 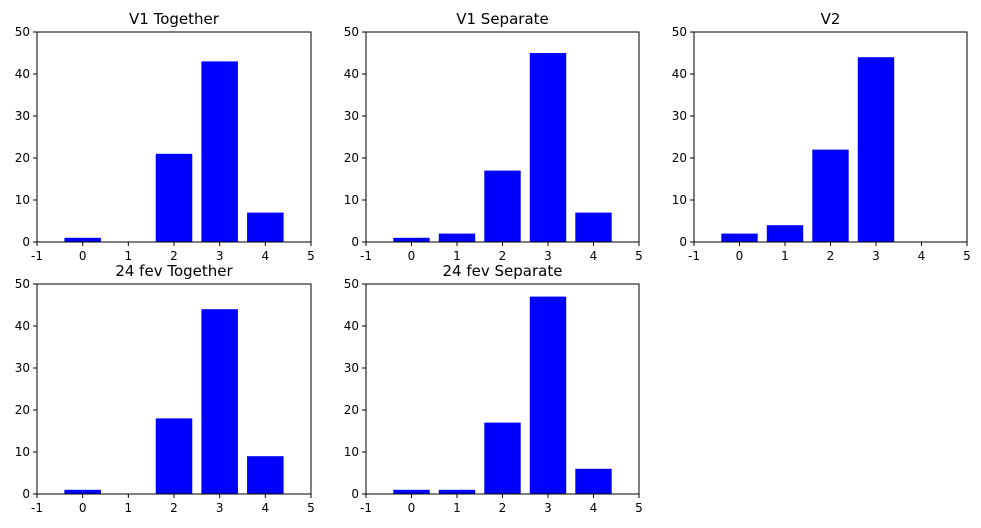 What do you see at coordinates (174, 271) in the screenshot?
I see `chart-title: 24 fev Together` at bounding box center [174, 271].